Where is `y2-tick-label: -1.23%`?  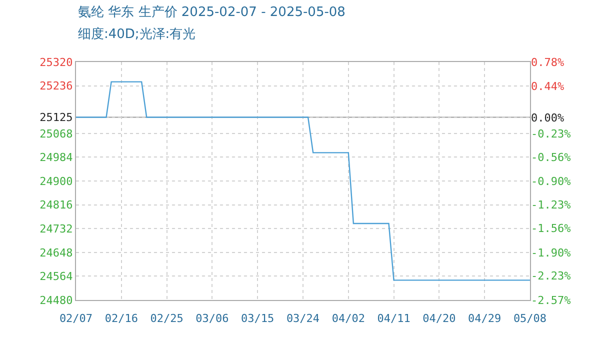 y2-tick-label: -1.23% is located at coordinates (551, 205).